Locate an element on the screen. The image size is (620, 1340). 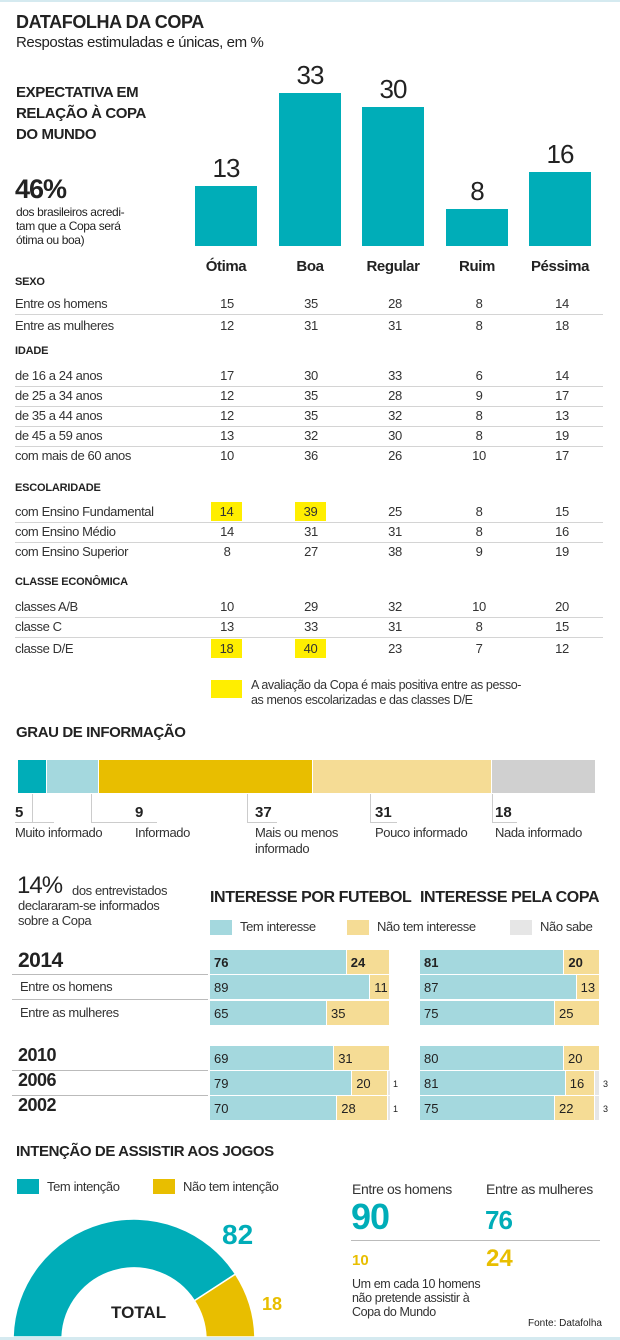
bar-category-label: Ruim is located at coordinates (477, 266).